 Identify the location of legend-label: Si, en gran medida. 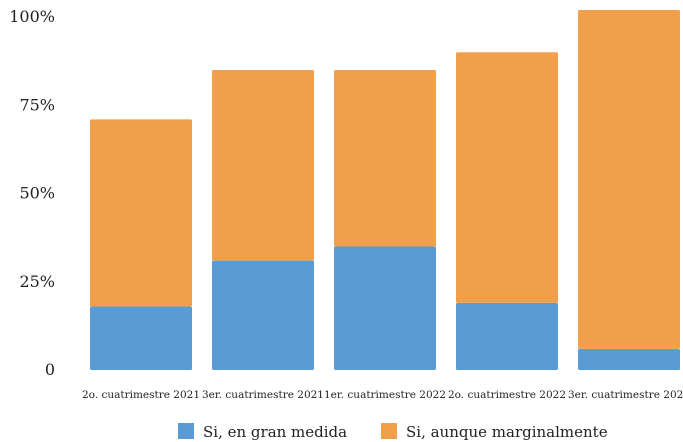
(275, 432).